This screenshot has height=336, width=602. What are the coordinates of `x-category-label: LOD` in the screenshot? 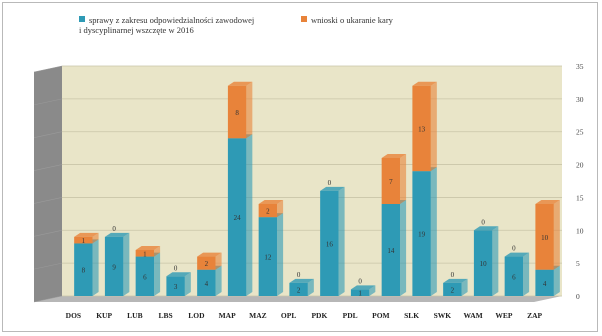 It's located at (196, 315).